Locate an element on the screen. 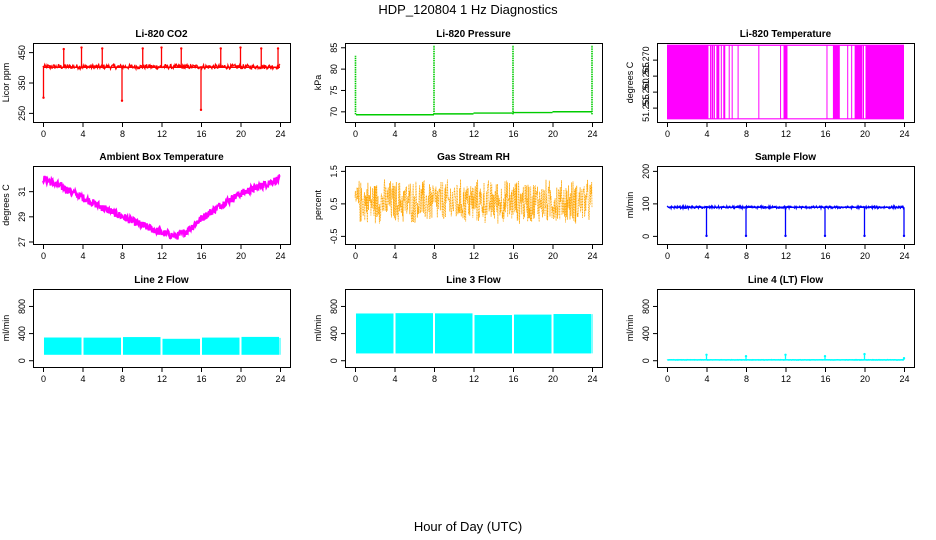  y-tick-label: 85 is located at coordinates (334, 48).